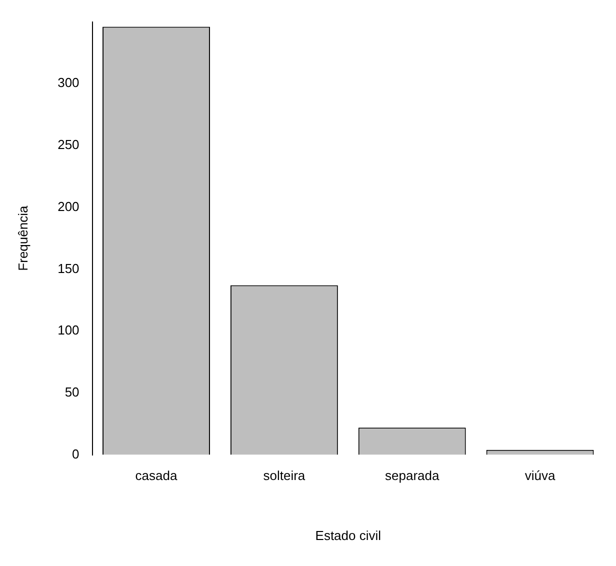 The height and width of the screenshot is (566, 616). What do you see at coordinates (284, 476) in the screenshot?
I see `x-tick-label: solteira` at bounding box center [284, 476].